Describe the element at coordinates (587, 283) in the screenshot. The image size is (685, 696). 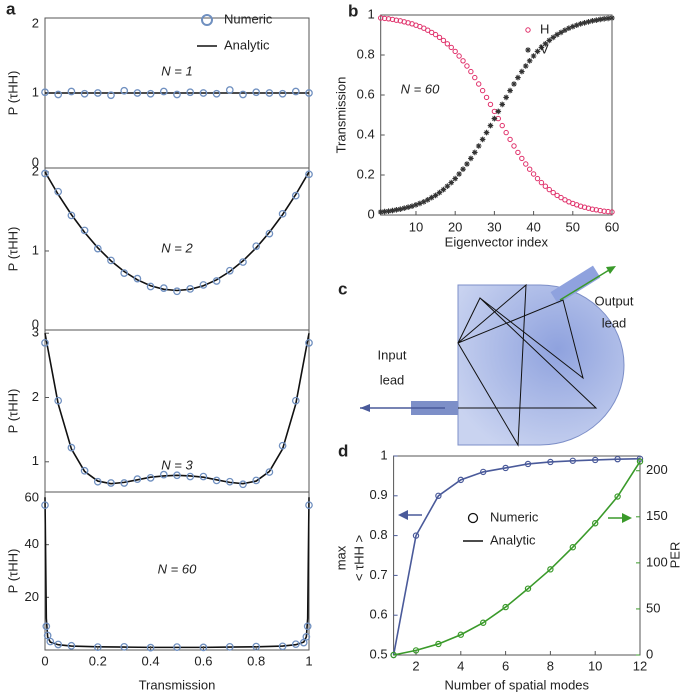
I see `output-arrow` at that location.